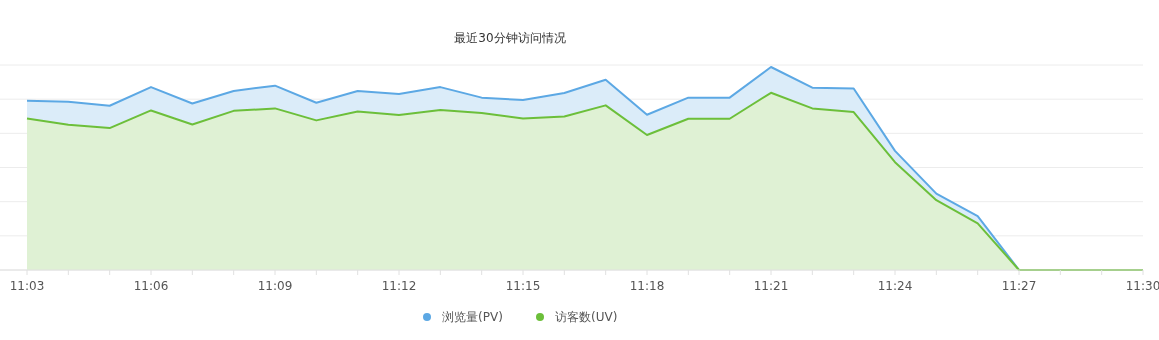 Image resolution: width=1159 pixels, height=340 pixels. Describe the element at coordinates (27, 286) in the screenshot. I see `x-tick-label: 11:03` at that location.